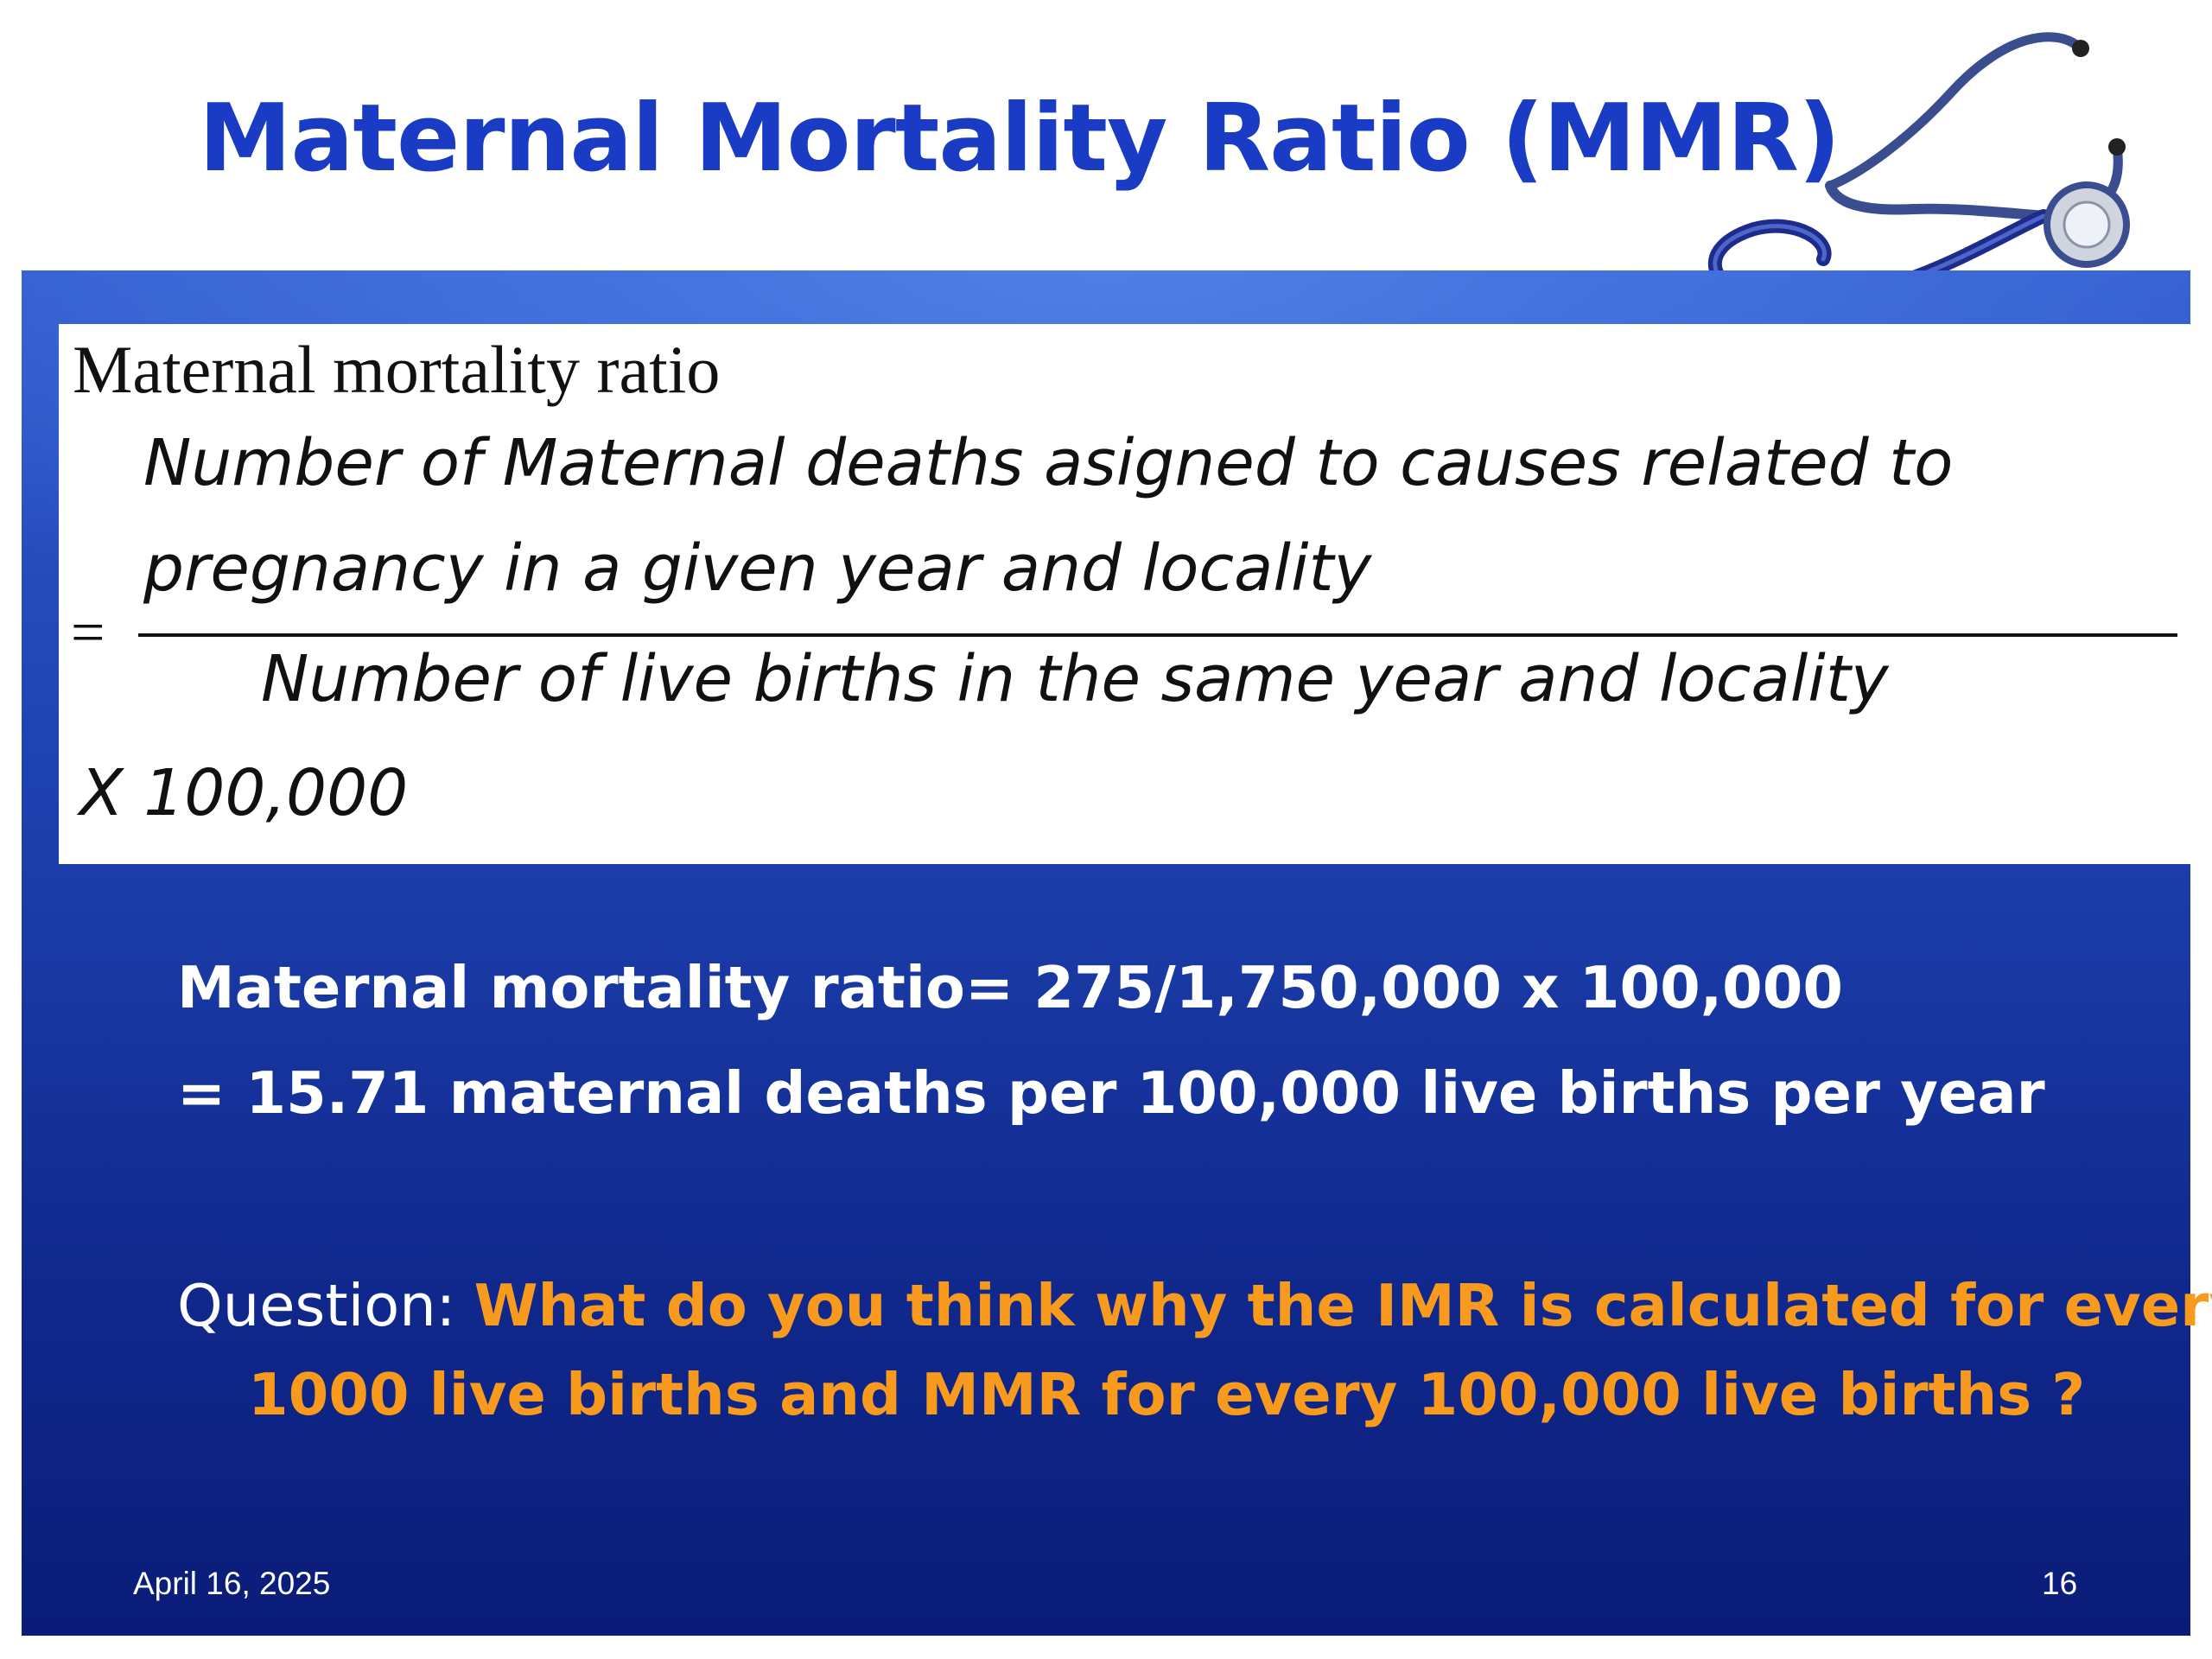 The image size is (2212, 1659). What do you see at coordinates (316, 1305) in the screenshot?
I see `question-label: Question:` at bounding box center [316, 1305].